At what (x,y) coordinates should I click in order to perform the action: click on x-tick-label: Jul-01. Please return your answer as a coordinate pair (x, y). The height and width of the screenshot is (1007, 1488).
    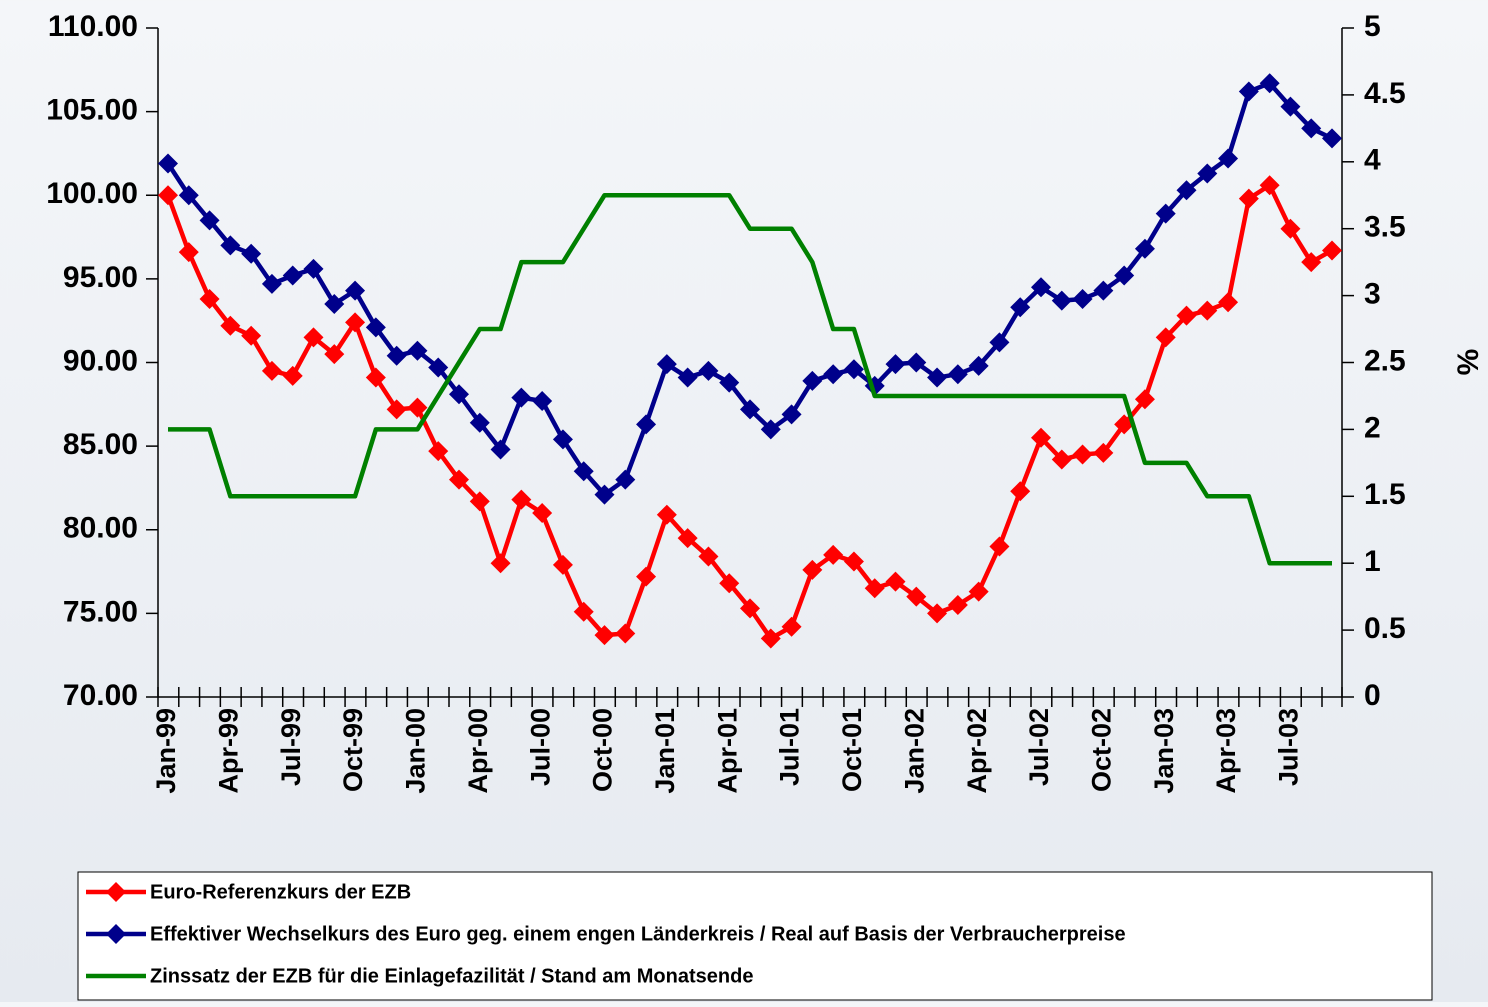
    Looking at the image, I should click on (790, 747).